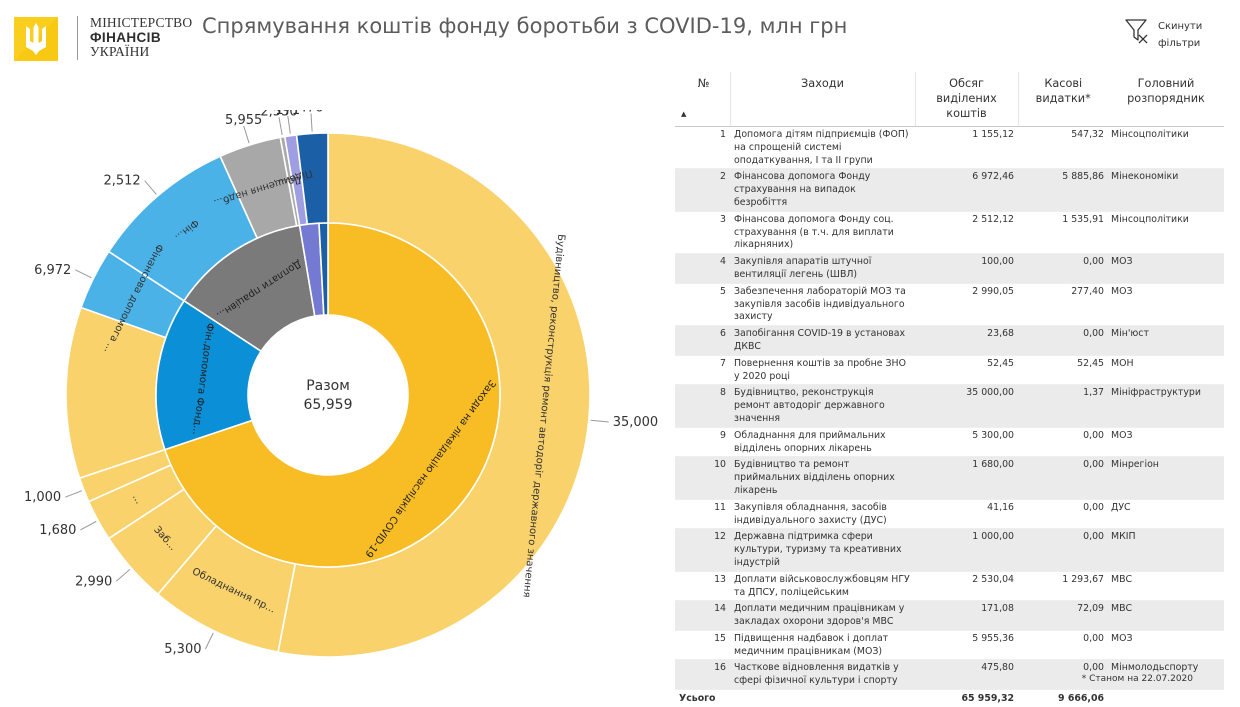 This screenshot has height=707, width=1240. I want to click on filter-clear-icon, so click(1136, 31).